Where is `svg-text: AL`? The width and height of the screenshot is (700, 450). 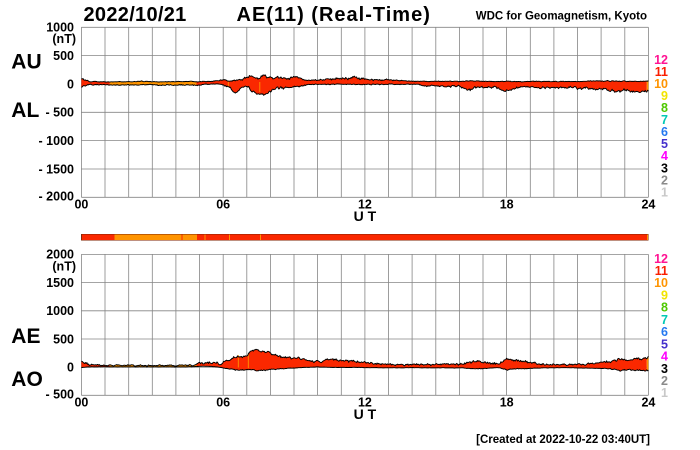 svg-text: AL is located at coordinates (25, 110).